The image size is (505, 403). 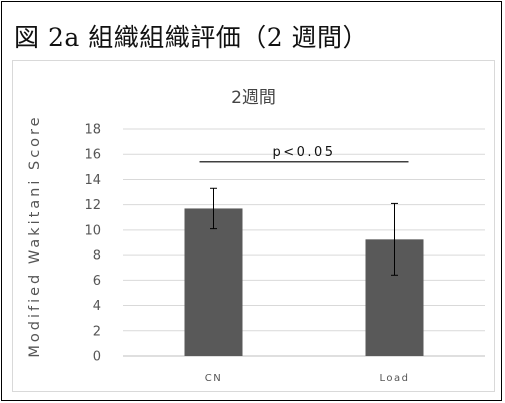 I want to click on y-tick-label: 8, so click(x=97, y=256).